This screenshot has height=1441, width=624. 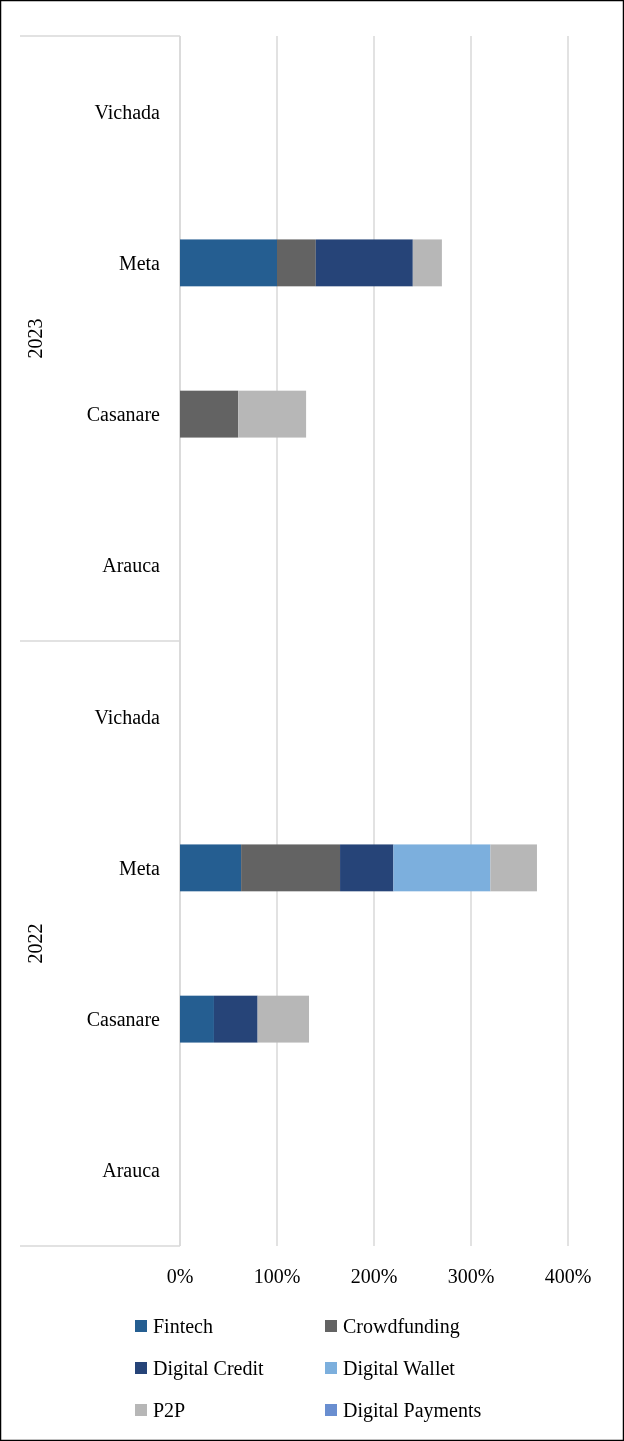 What do you see at coordinates (35, 338) in the screenshot?
I see `text: 2023` at bounding box center [35, 338].